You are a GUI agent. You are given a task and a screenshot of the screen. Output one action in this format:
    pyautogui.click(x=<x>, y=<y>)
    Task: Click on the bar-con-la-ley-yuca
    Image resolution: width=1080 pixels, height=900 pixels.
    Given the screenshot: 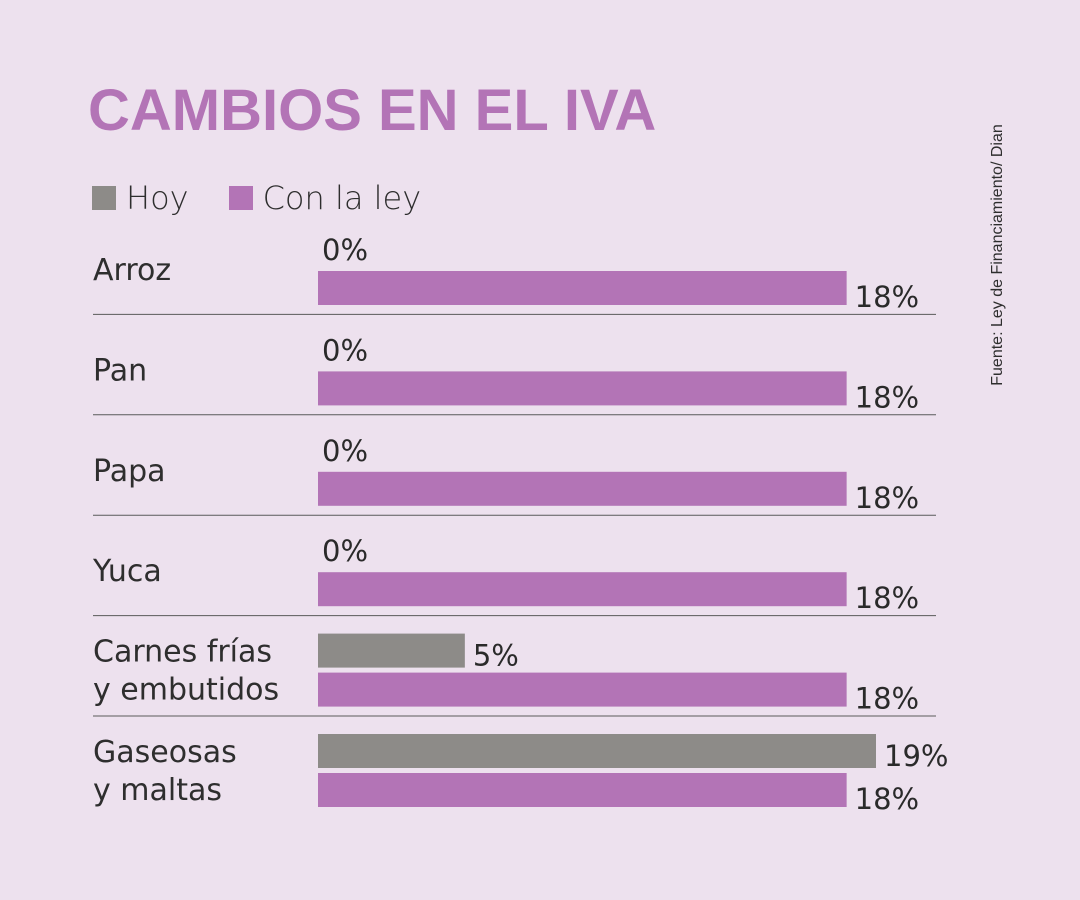 What is the action you would take?
    pyautogui.click(x=582, y=589)
    